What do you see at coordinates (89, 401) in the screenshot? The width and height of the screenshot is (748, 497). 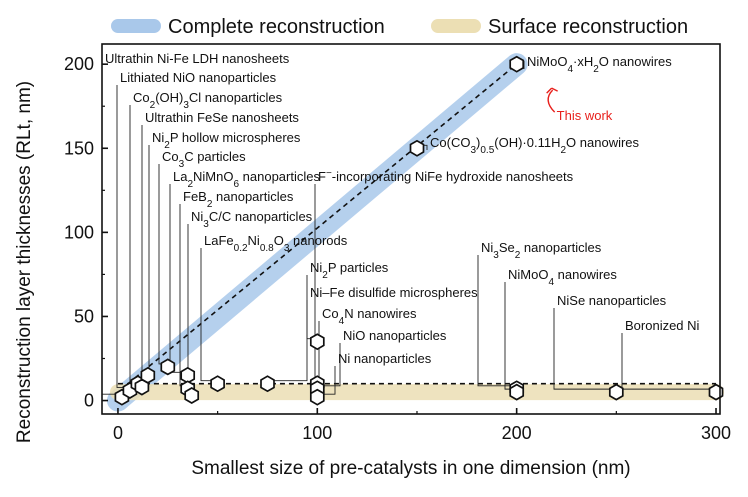 I see `y-tick-label: 0` at bounding box center [89, 401].